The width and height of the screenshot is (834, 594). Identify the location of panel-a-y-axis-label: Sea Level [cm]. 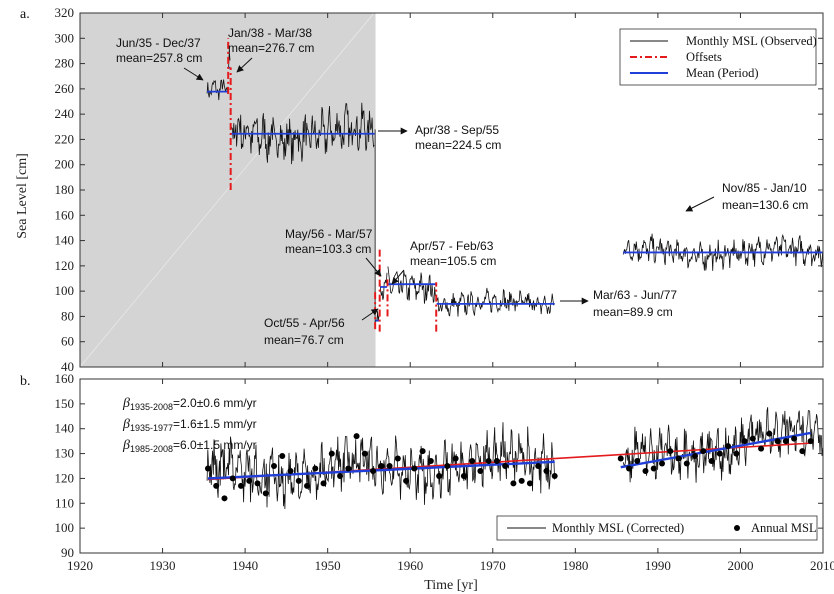
(22, 196).